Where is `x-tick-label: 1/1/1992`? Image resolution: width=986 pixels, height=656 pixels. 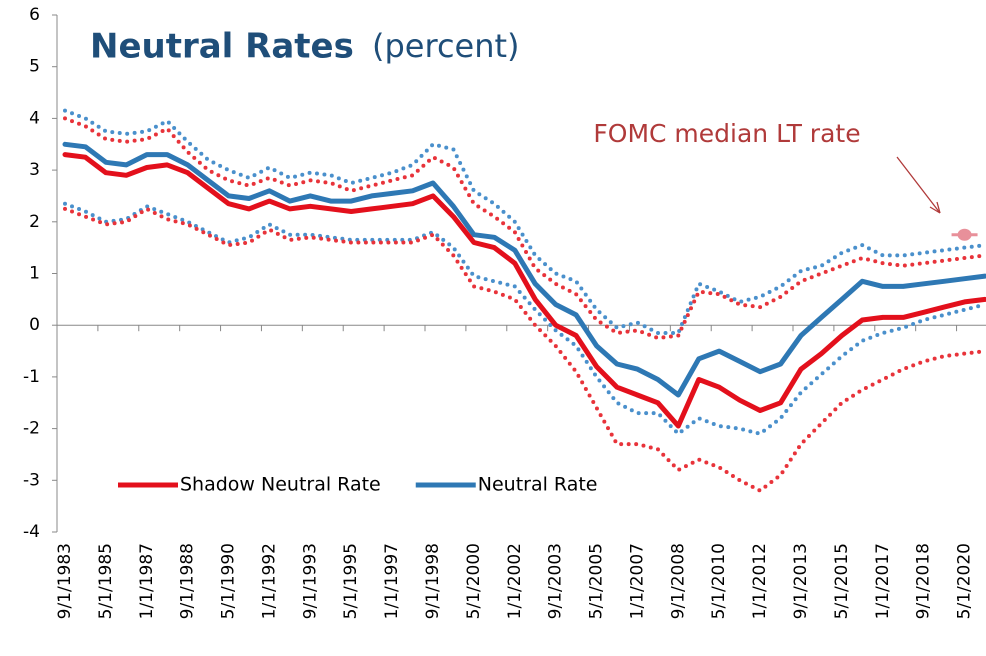
x-tick-label: 1/1/1992 is located at coordinates (269, 581).